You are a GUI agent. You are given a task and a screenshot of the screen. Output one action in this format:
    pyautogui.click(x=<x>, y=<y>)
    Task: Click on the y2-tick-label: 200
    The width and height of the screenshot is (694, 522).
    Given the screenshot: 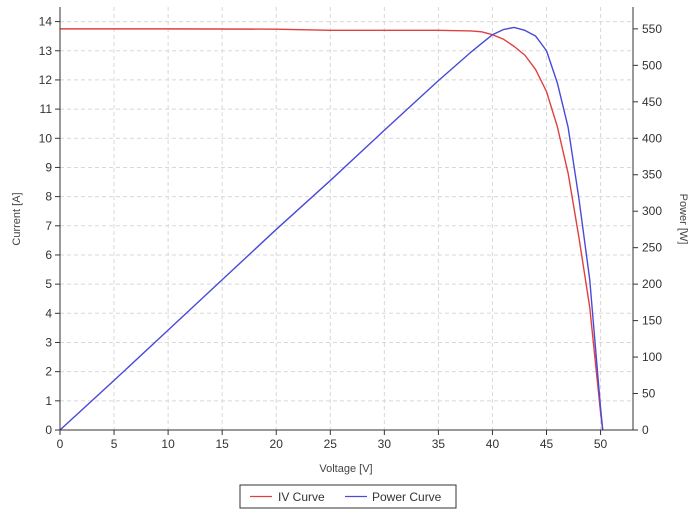 What is the action you would take?
    pyautogui.click(x=652, y=284)
    